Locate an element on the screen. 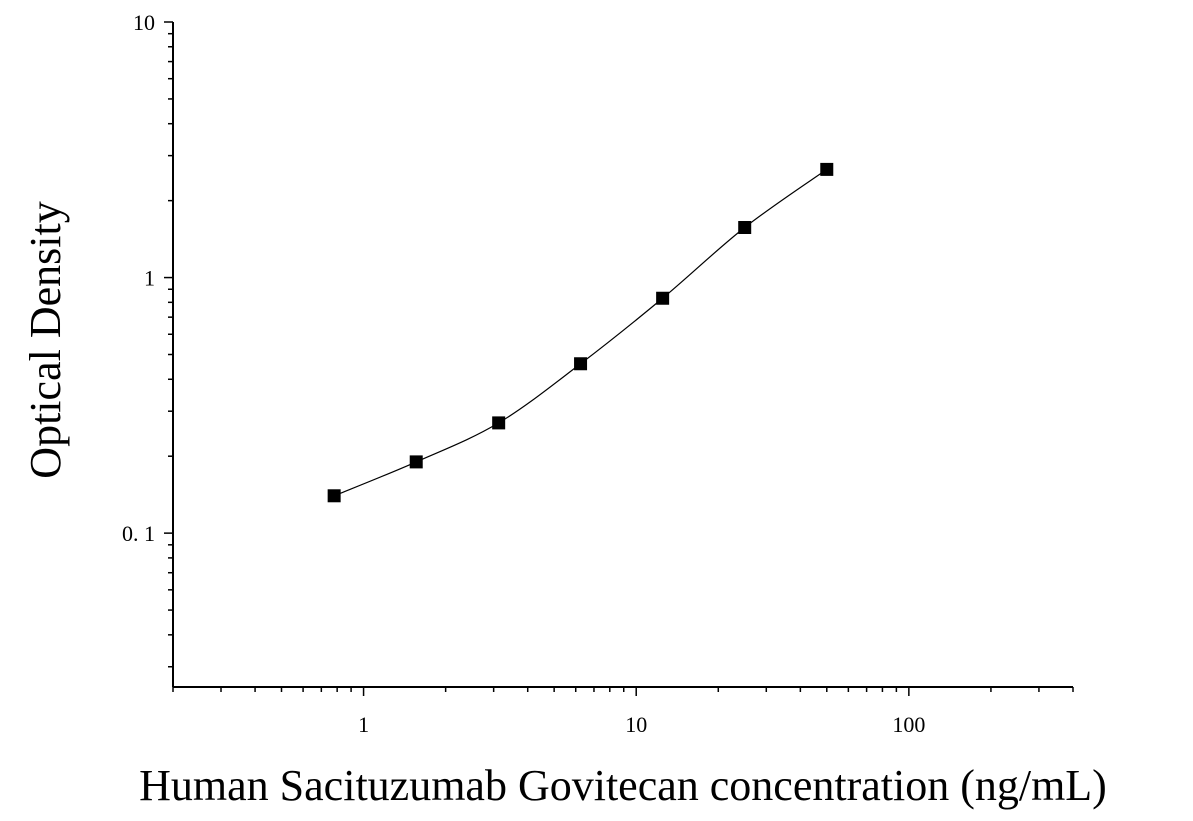 This screenshot has height=821, width=1193. y-tick-label: 10 is located at coordinates (144, 22).